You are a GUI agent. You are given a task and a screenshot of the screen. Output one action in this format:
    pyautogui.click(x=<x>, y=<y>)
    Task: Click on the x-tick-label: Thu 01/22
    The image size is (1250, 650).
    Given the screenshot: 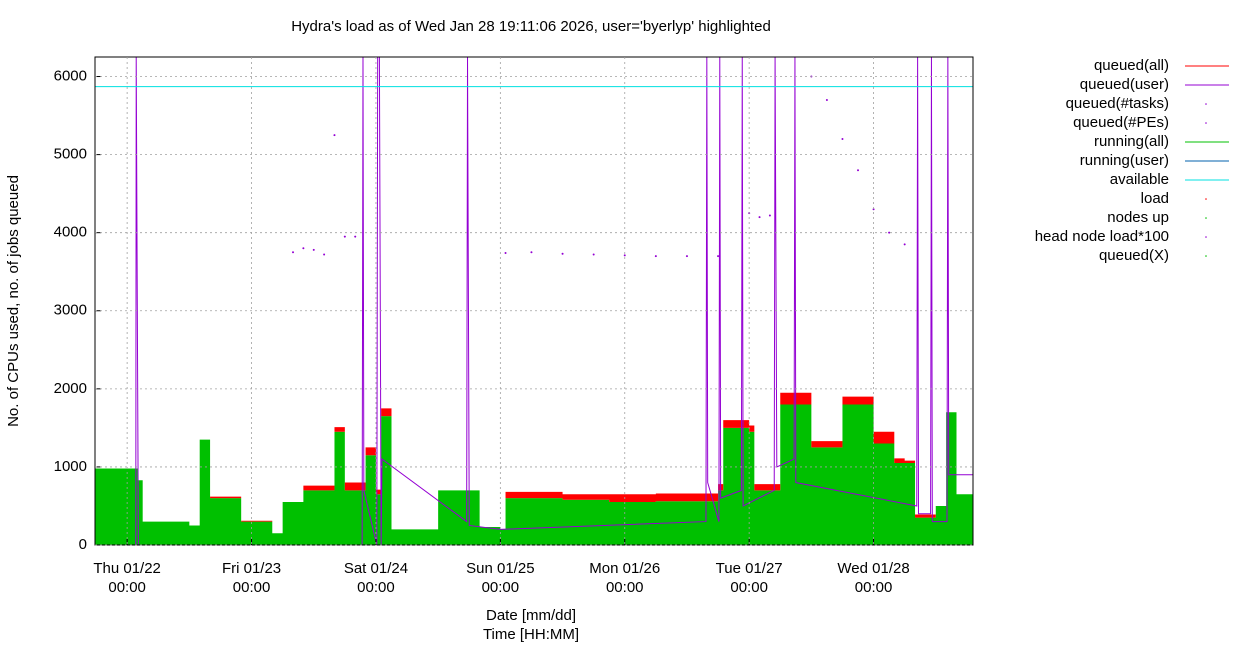 What is the action you would take?
    pyautogui.click(x=127, y=568)
    